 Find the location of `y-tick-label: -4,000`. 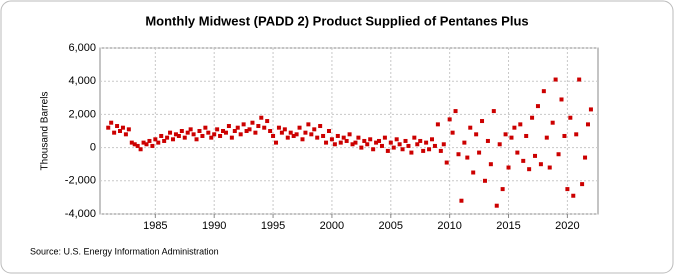

y-tick-label: -4,000 is located at coordinates (80, 214).